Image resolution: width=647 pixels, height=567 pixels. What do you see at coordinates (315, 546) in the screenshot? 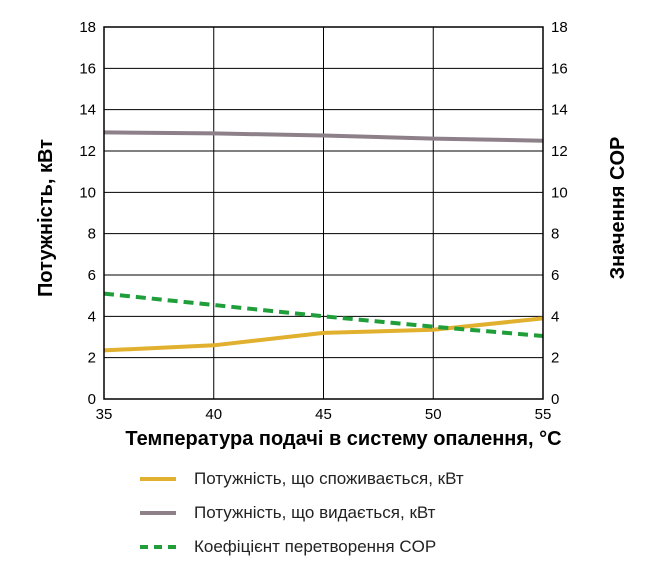
I see `legend-label-cop: Коефіцієнт перетворення COP` at bounding box center [315, 546].